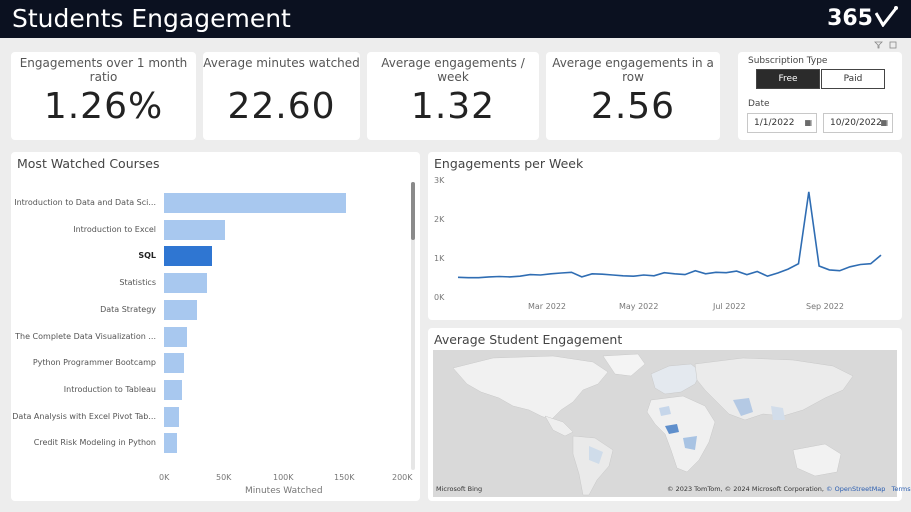 This screenshot has width=911, height=512. I want to click on page-title: Students Engagement, so click(151, 18).